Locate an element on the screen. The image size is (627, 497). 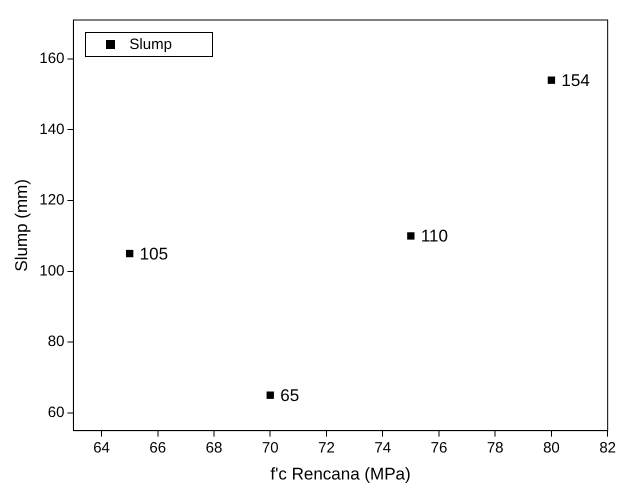
y-tick-label: 160 is located at coordinates (51, 59).